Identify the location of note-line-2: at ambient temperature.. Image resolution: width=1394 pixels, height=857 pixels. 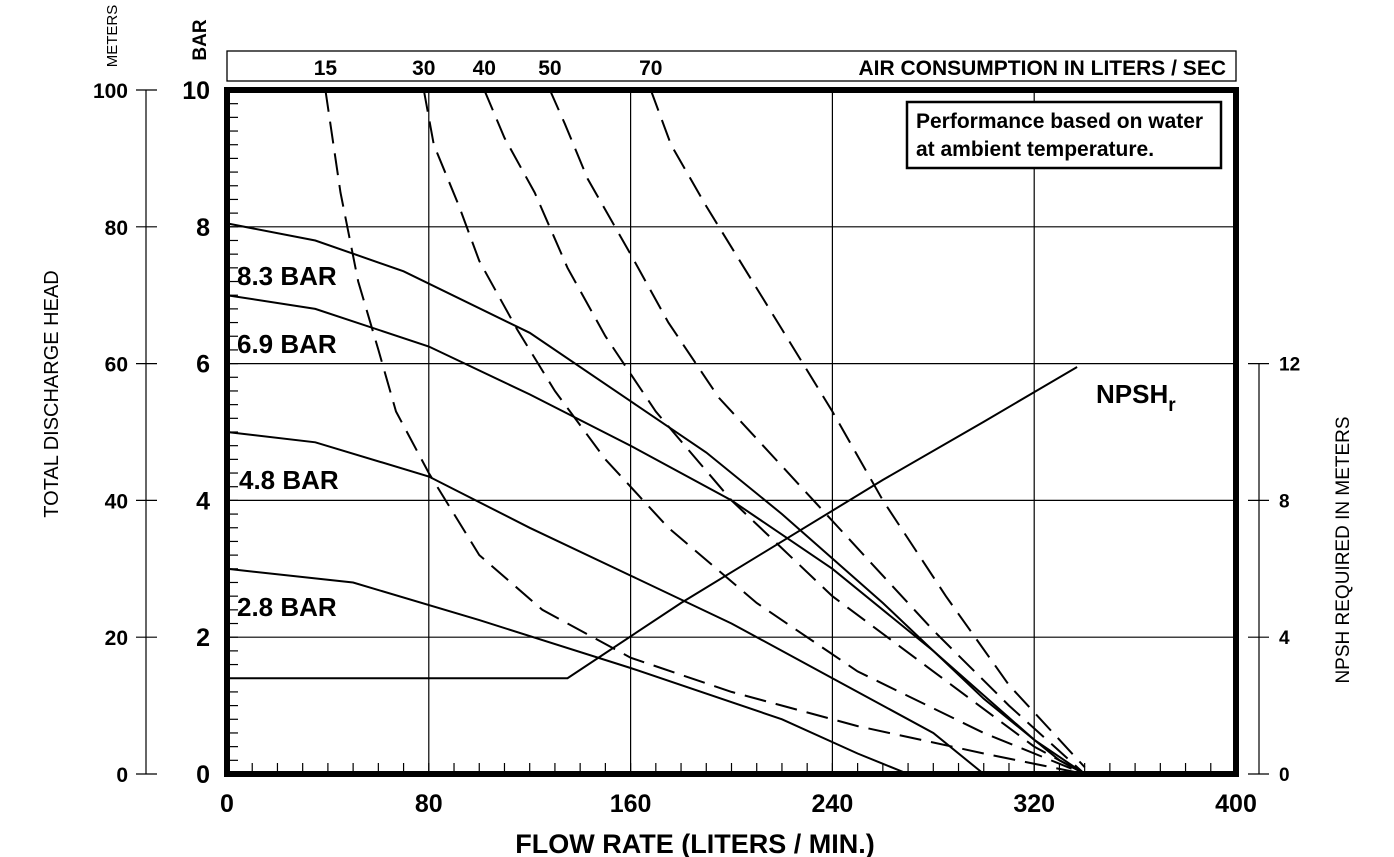
(1035, 149).